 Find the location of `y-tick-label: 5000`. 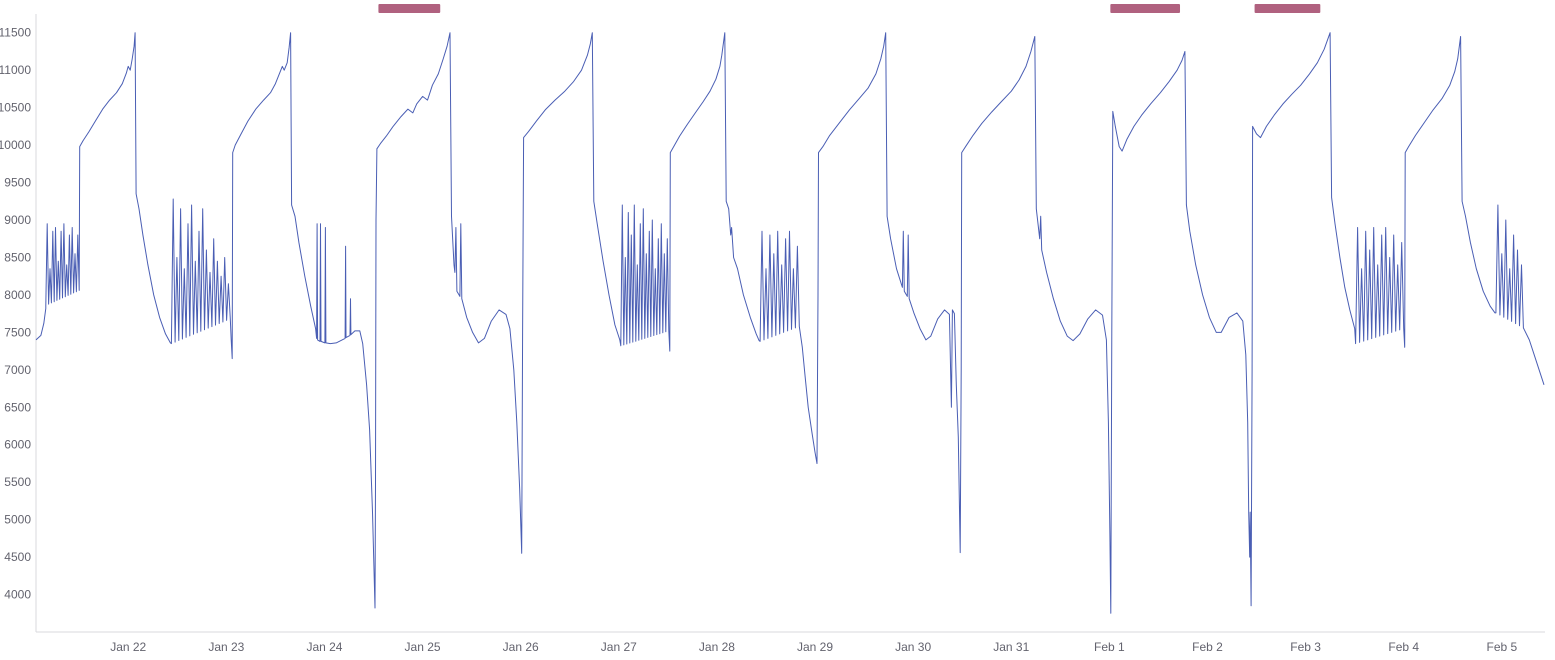

y-tick-label: 5000 is located at coordinates (17, 520).